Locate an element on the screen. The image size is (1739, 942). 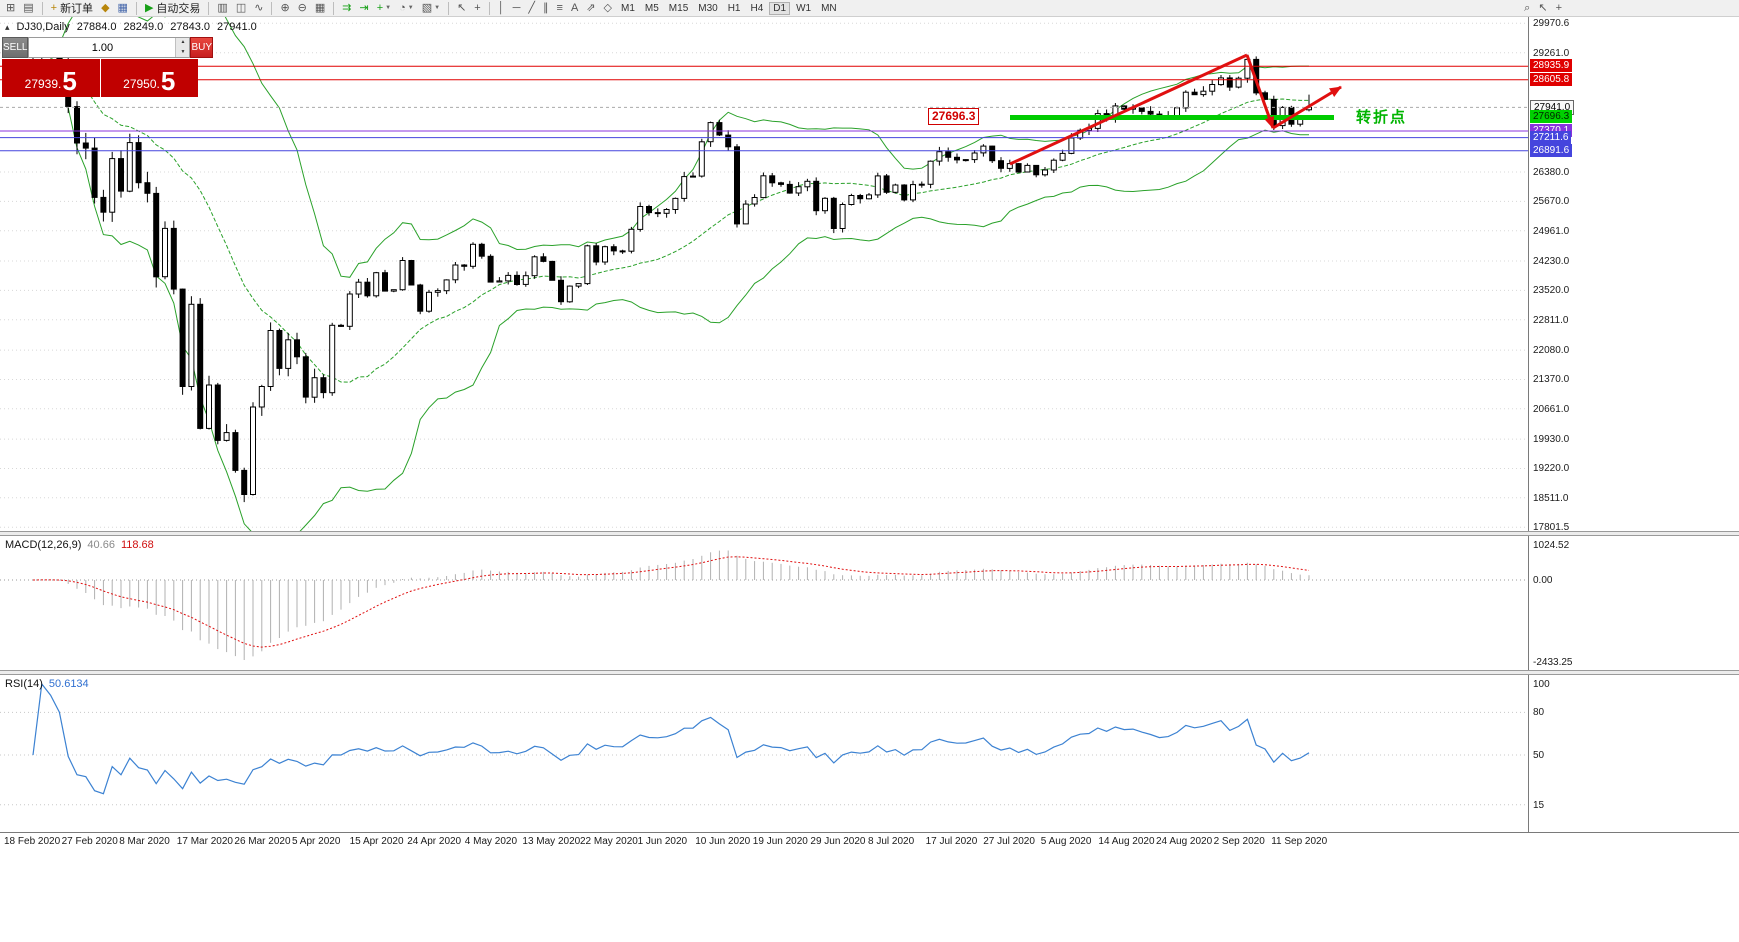
timeframe-W1: W1 is located at coordinates (804, 8).